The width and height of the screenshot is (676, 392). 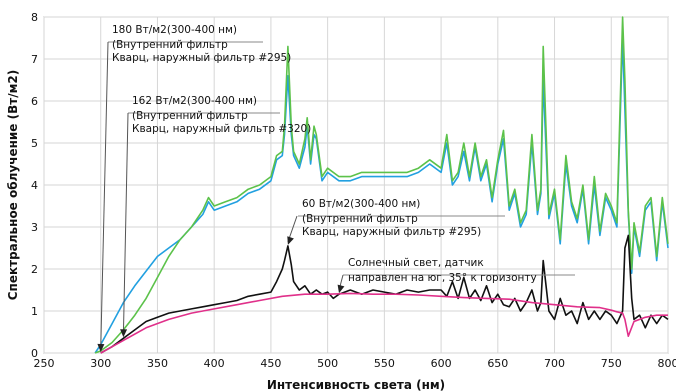 What do you see at coordinates (44, 363) in the screenshot?
I see `x-tick-label: 250` at bounding box center [44, 363].